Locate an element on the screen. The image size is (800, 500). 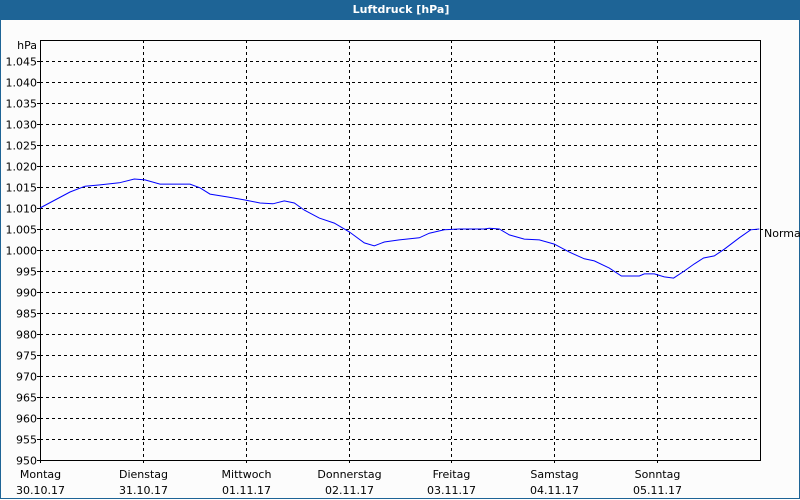
y-tick-label: 1.010 is located at coordinates (22, 209).